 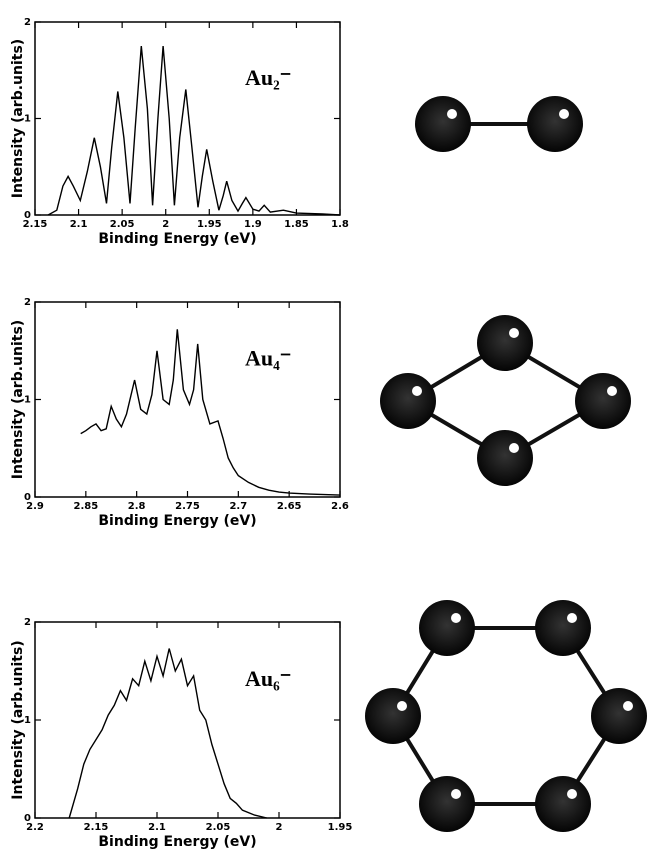 What do you see at coordinates (505, 400) in the screenshot?
I see `au4-structure` at bounding box center [505, 400].